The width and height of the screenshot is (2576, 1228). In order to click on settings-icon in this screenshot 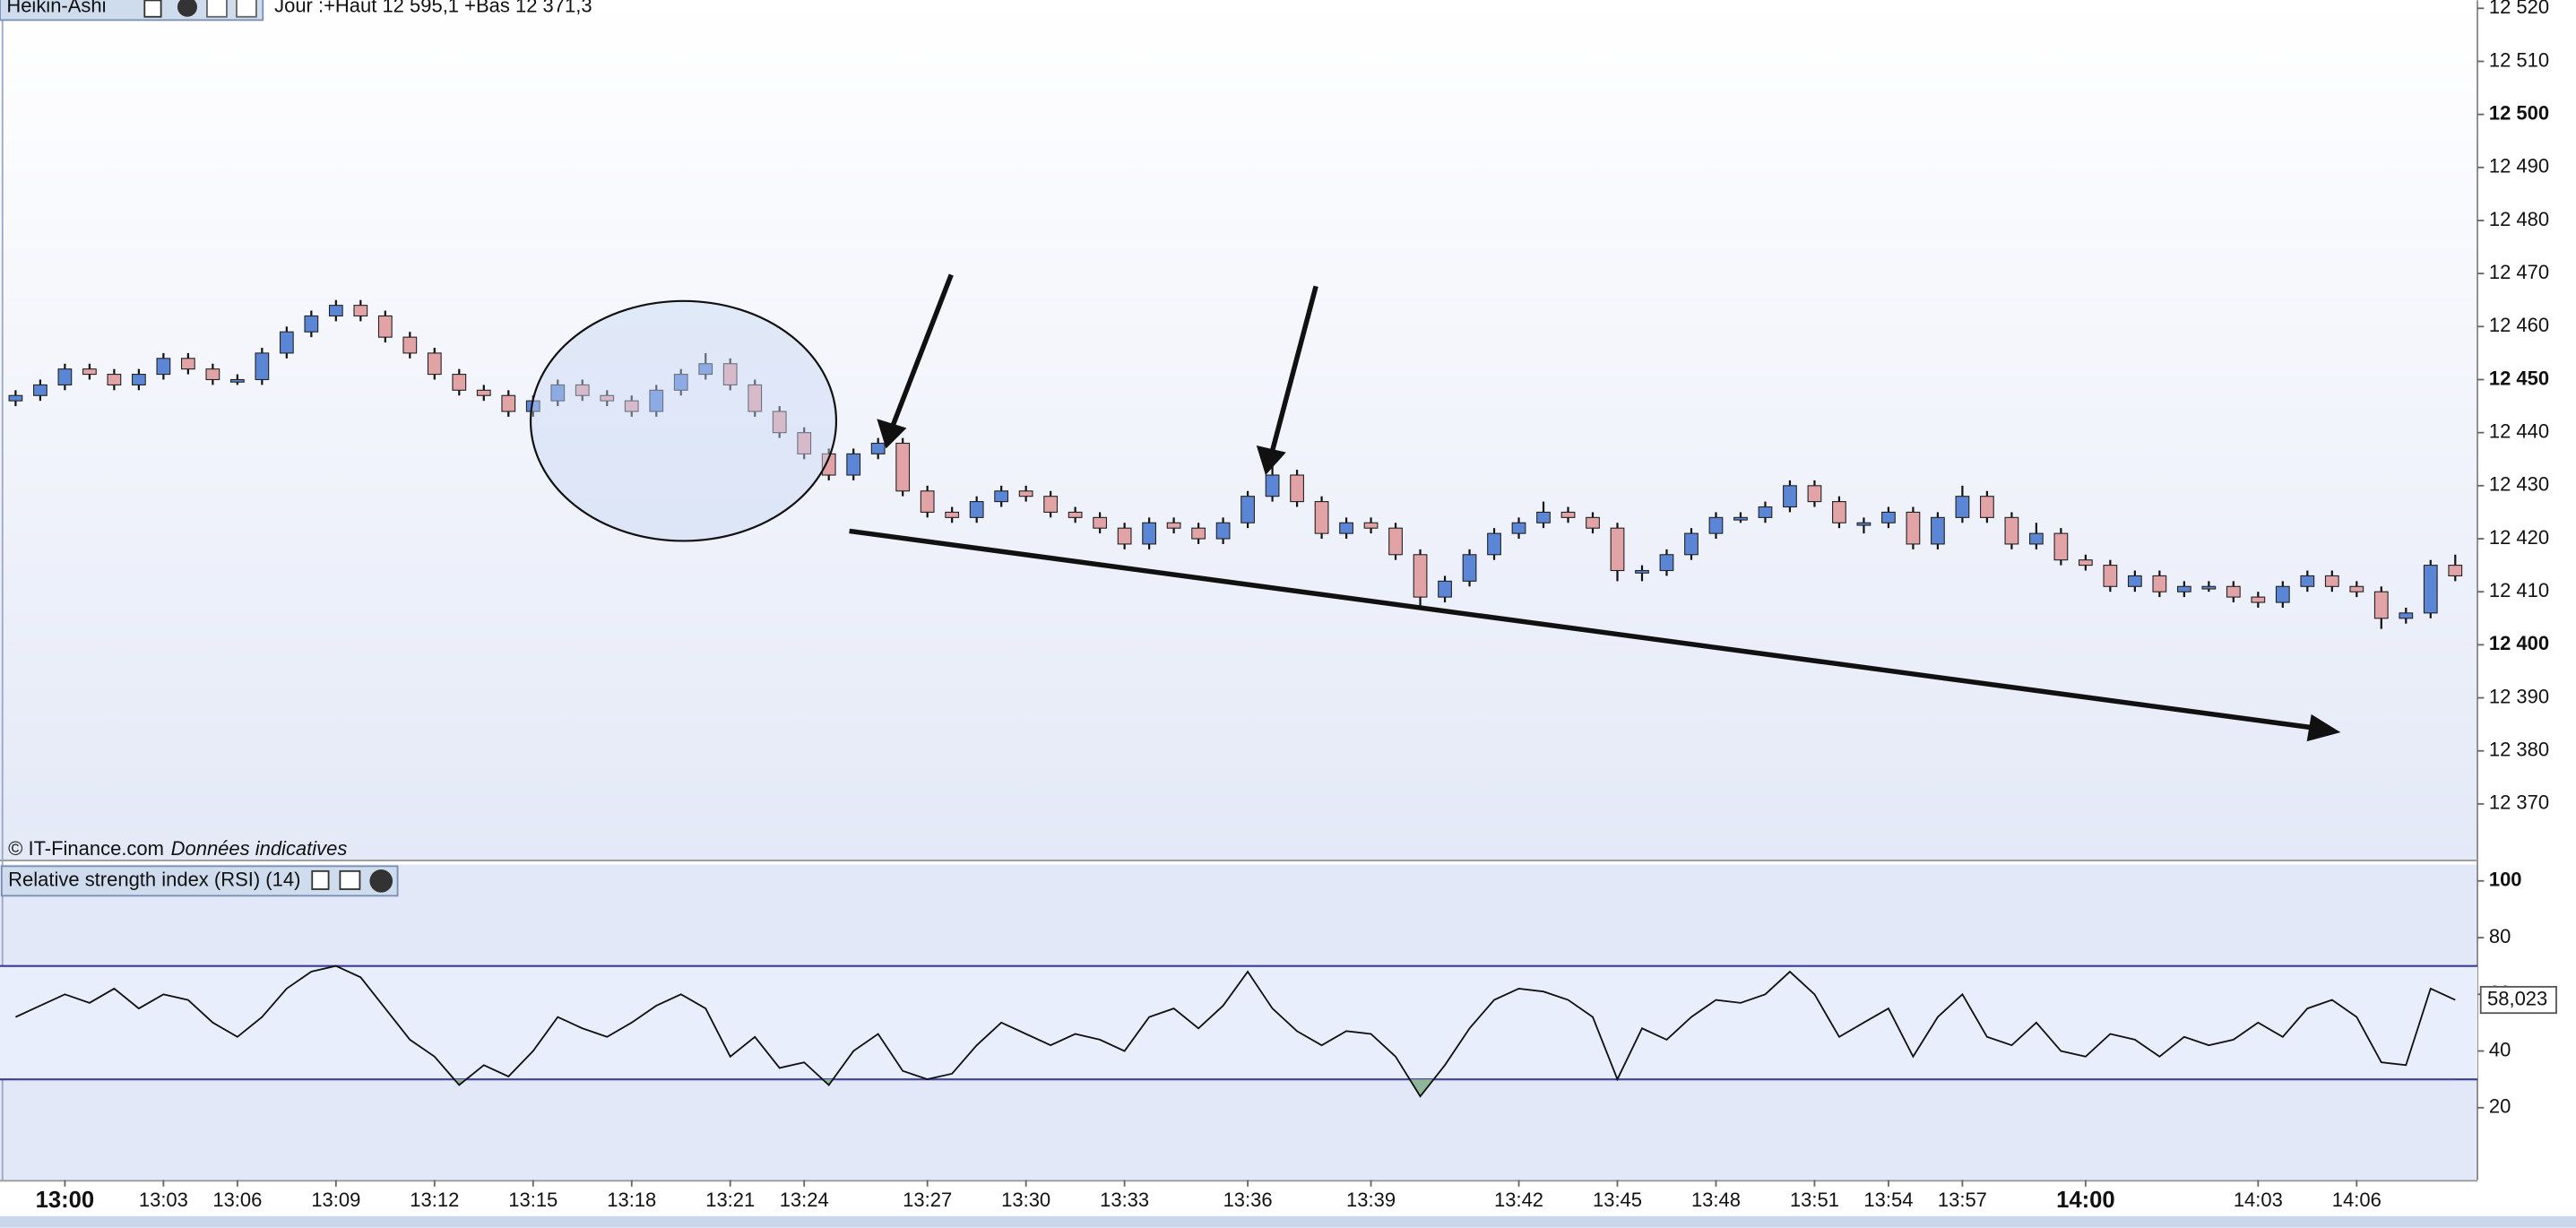, I will do `click(320, 879)`.